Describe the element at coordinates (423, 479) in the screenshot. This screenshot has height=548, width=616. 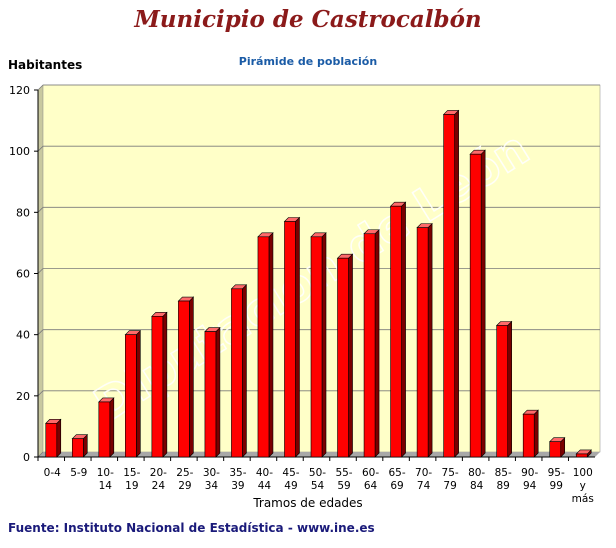
I see `x-tick-label: 70-74` at that location.